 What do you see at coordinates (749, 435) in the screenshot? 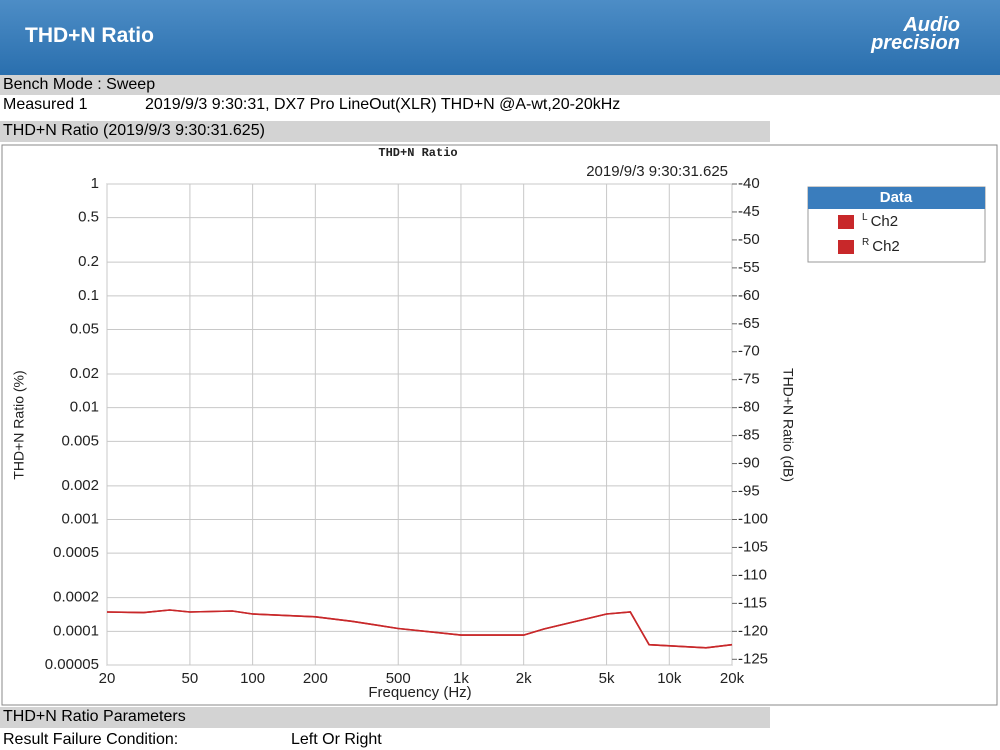
I see `y2-tick-label: -85` at bounding box center [749, 435].